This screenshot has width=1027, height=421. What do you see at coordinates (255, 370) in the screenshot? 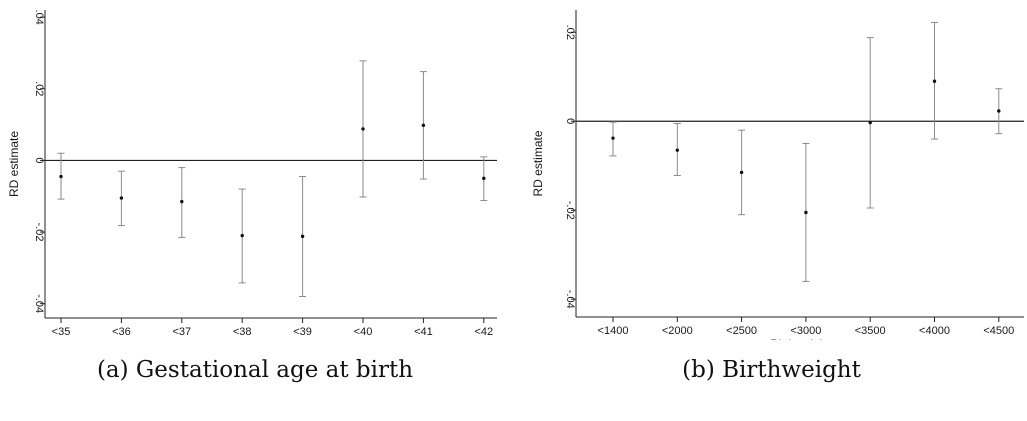
I see `caption-gestational-age: (a) Gestational age at birth` at bounding box center [255, 370].